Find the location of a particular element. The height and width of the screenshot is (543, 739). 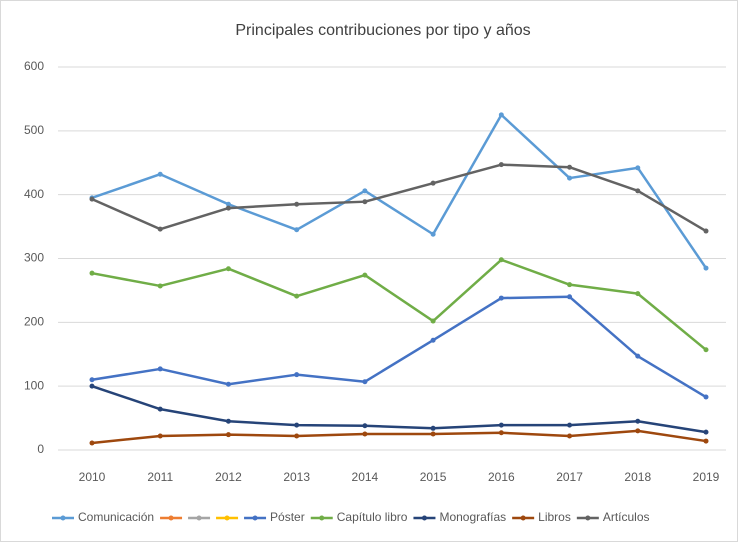

y-tick-label: 200 is located at coordinates (34, 322).